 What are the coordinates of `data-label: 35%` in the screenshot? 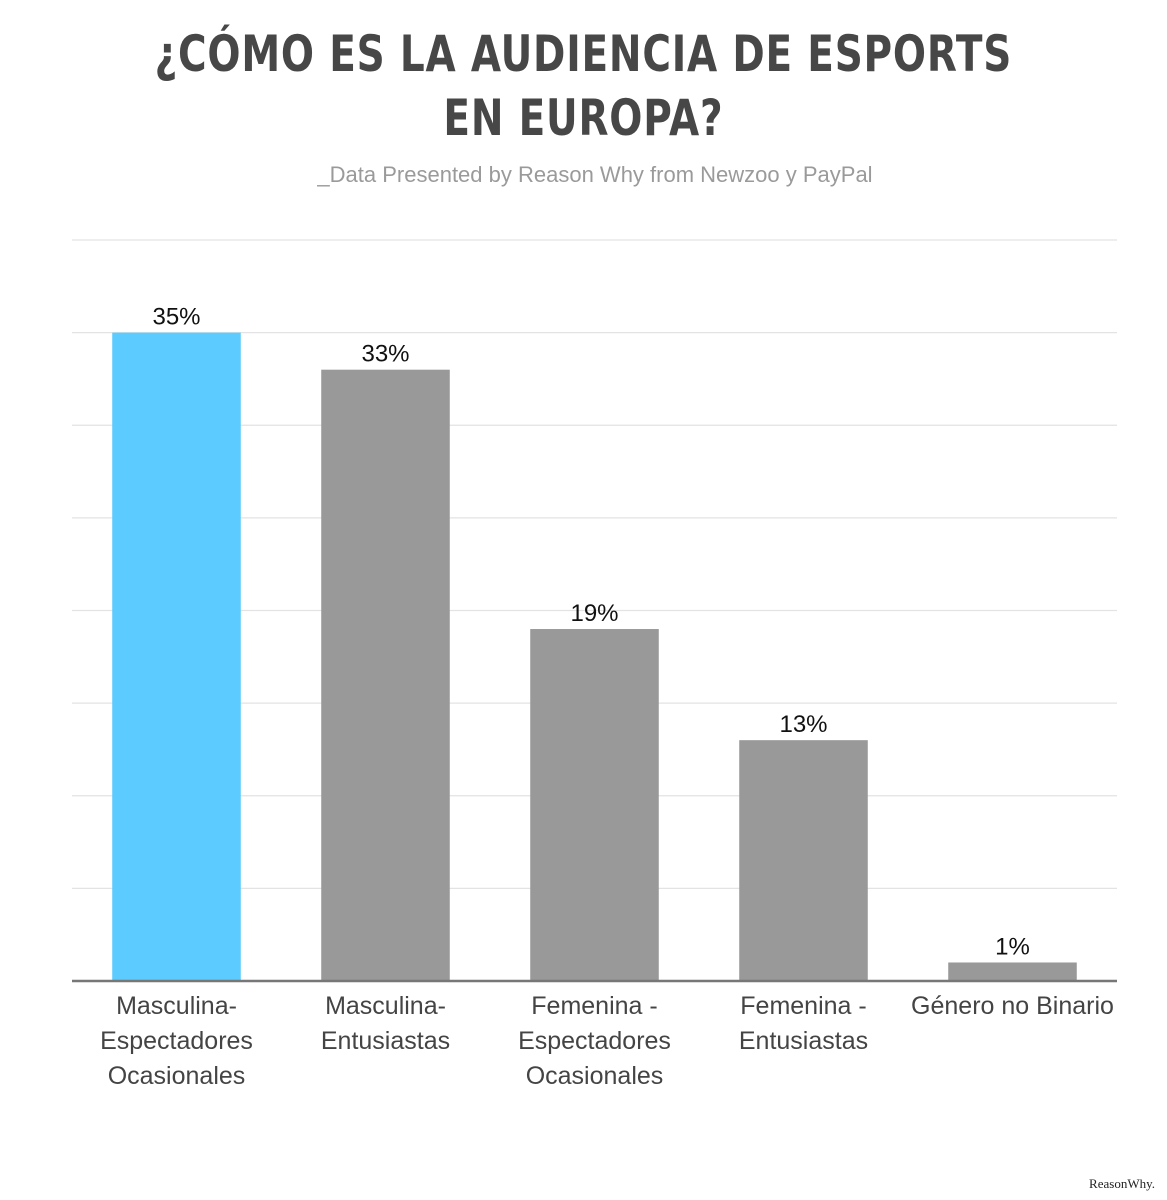 It's located at (176, 317).